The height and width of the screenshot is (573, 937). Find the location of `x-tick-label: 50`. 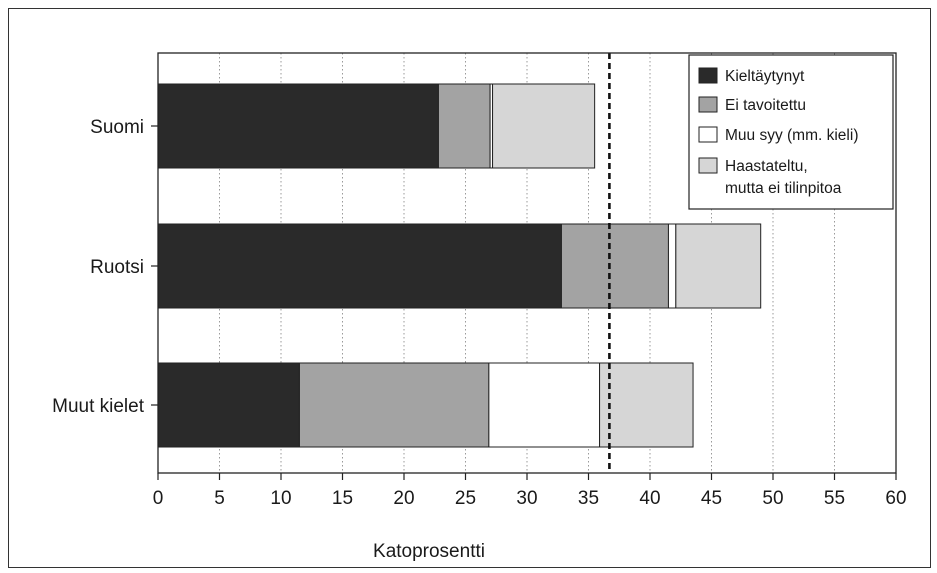

x-tick-label: 50 is located at coordinates (772, 498).